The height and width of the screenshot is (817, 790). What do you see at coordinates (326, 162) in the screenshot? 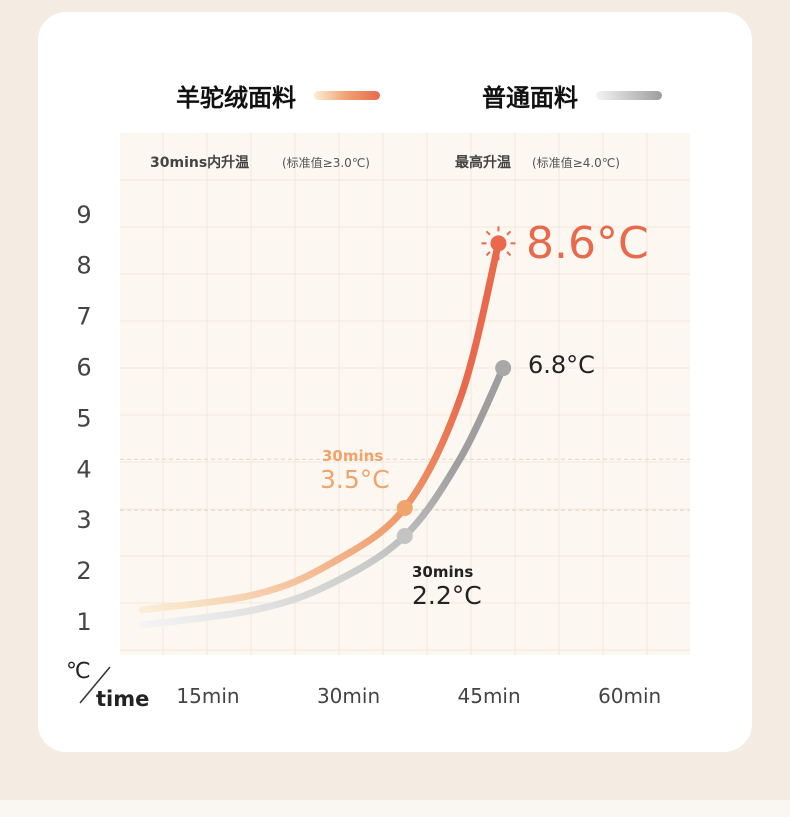
I see `criteria-label: (标准值≥3.0℃)` at bounding box center [326, 162].